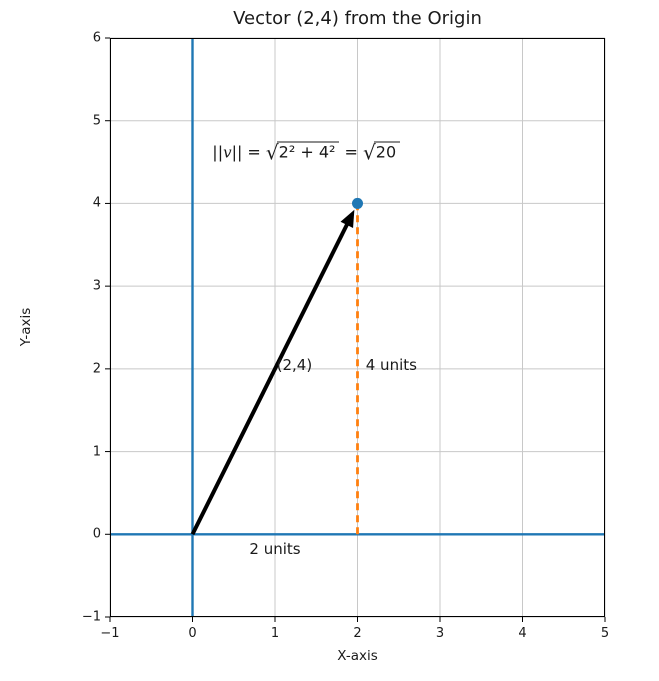 Image resolution: width=659 pixels, height=681 pixels. What do you see at coordinates (192, 633) in the screenshot?
I see `x-tick-label: 0` at bounding box center [192, 633].